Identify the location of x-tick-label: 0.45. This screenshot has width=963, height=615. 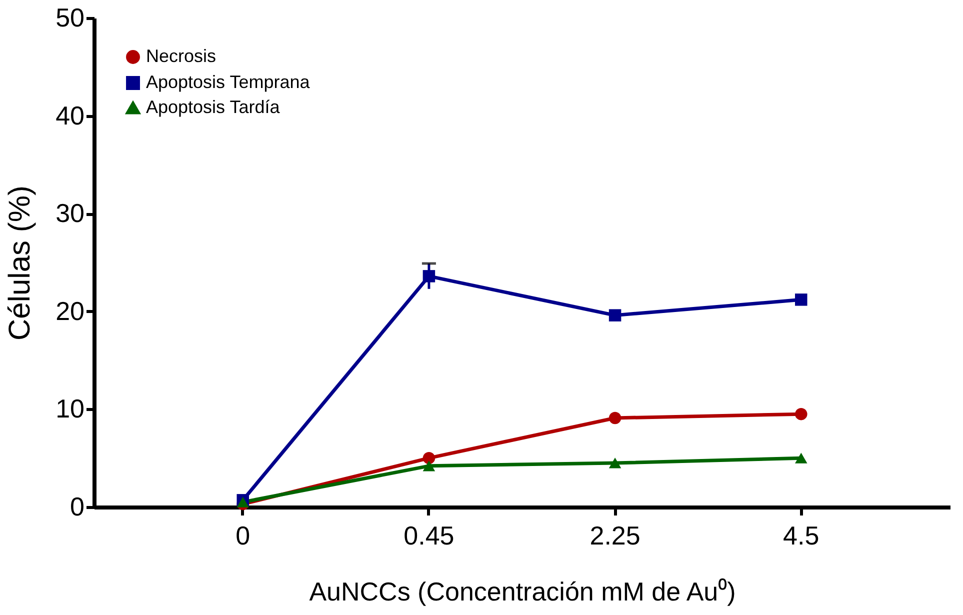
(429, 535).